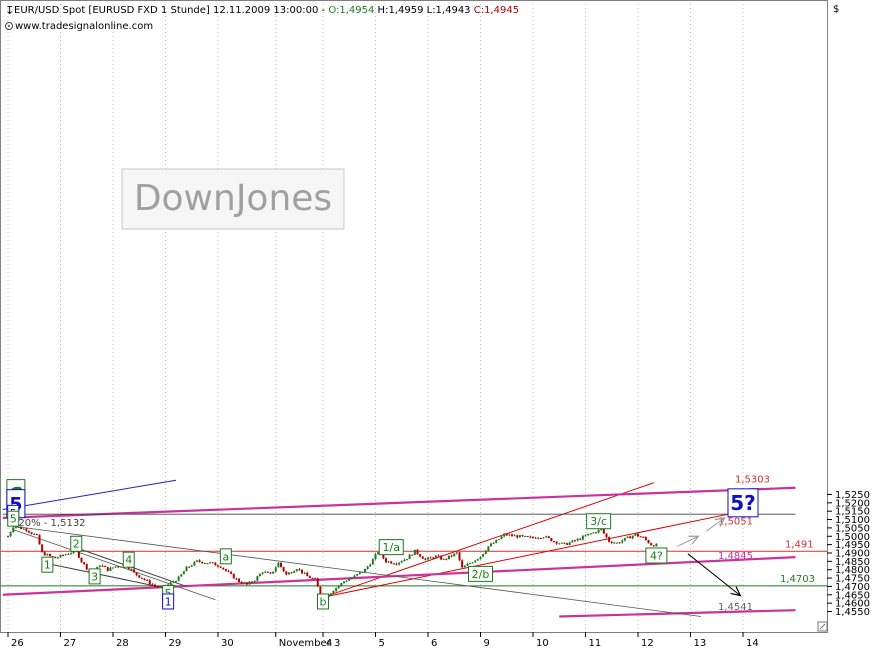  I want to click on trendline-gray, so click(105, 575).